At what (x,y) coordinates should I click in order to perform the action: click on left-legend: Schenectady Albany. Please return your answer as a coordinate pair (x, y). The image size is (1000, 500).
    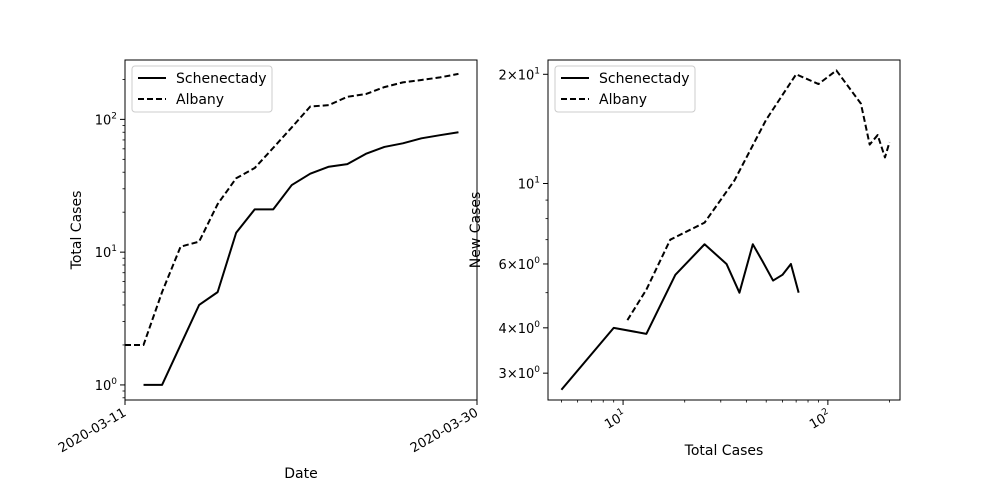
    Looking at the image, I should click on (202, 89).